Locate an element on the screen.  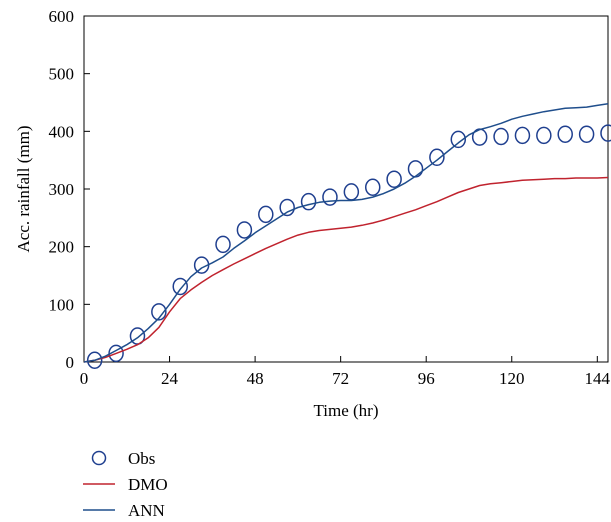
legend-ann-label: ANN is located at coordinates (146, 510).